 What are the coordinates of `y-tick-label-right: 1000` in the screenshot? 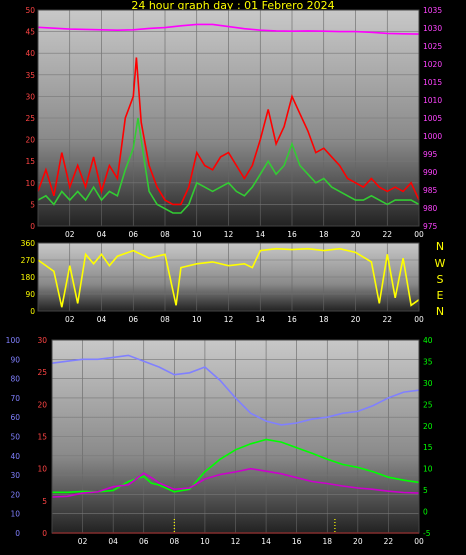 It's located at (432, 136).